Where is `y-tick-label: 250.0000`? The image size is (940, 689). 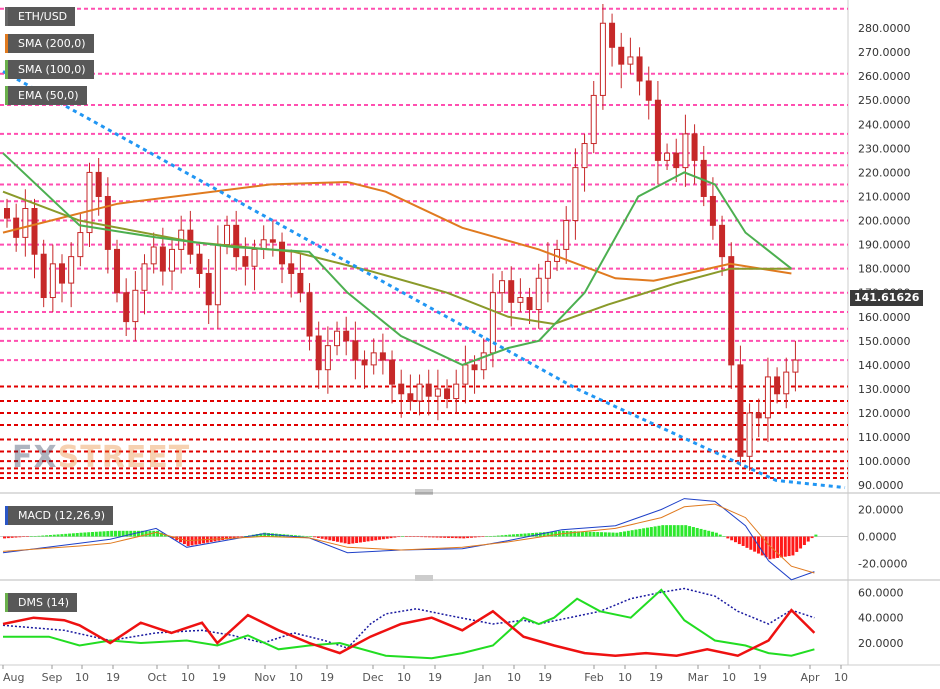 y-tick-label: 250.0000 is located at coordinates (884, 100).